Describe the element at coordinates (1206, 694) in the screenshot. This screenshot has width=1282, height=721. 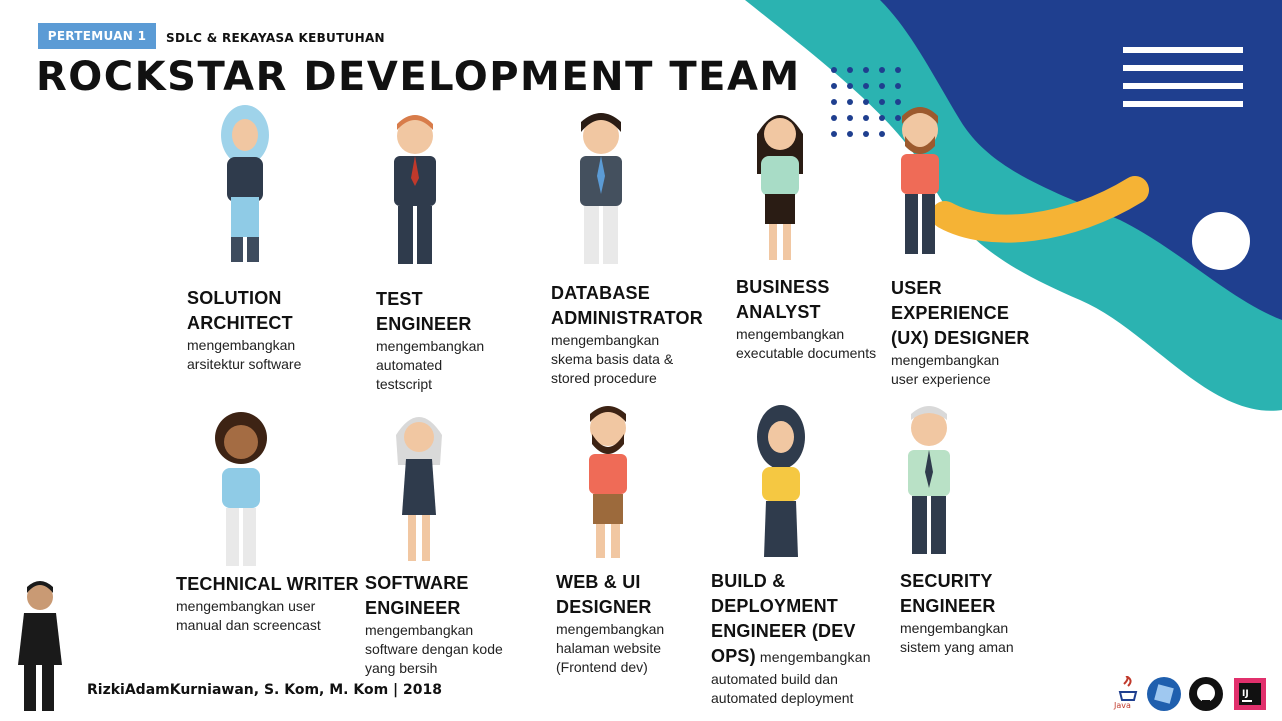
I see `github-icon` at that location.